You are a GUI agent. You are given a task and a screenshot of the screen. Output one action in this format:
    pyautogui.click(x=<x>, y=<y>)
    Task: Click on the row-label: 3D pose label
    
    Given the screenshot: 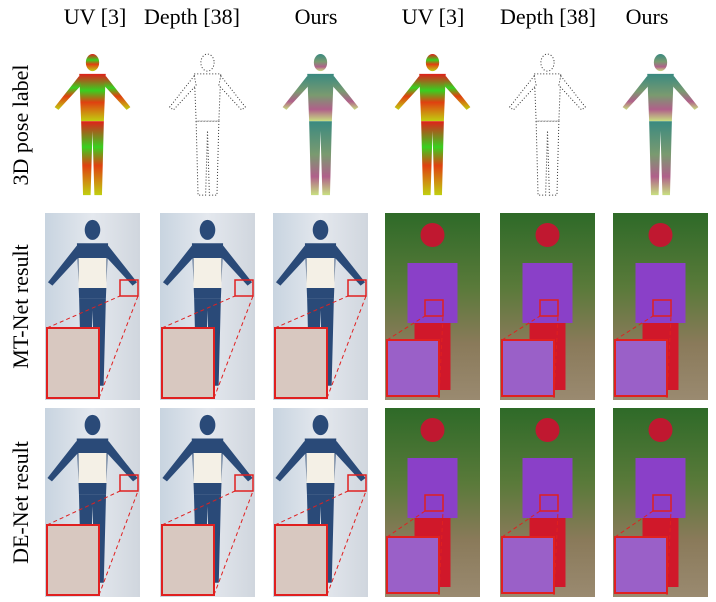 What is the action you would take?
    pyautogui.click(x=20, y=125)
    